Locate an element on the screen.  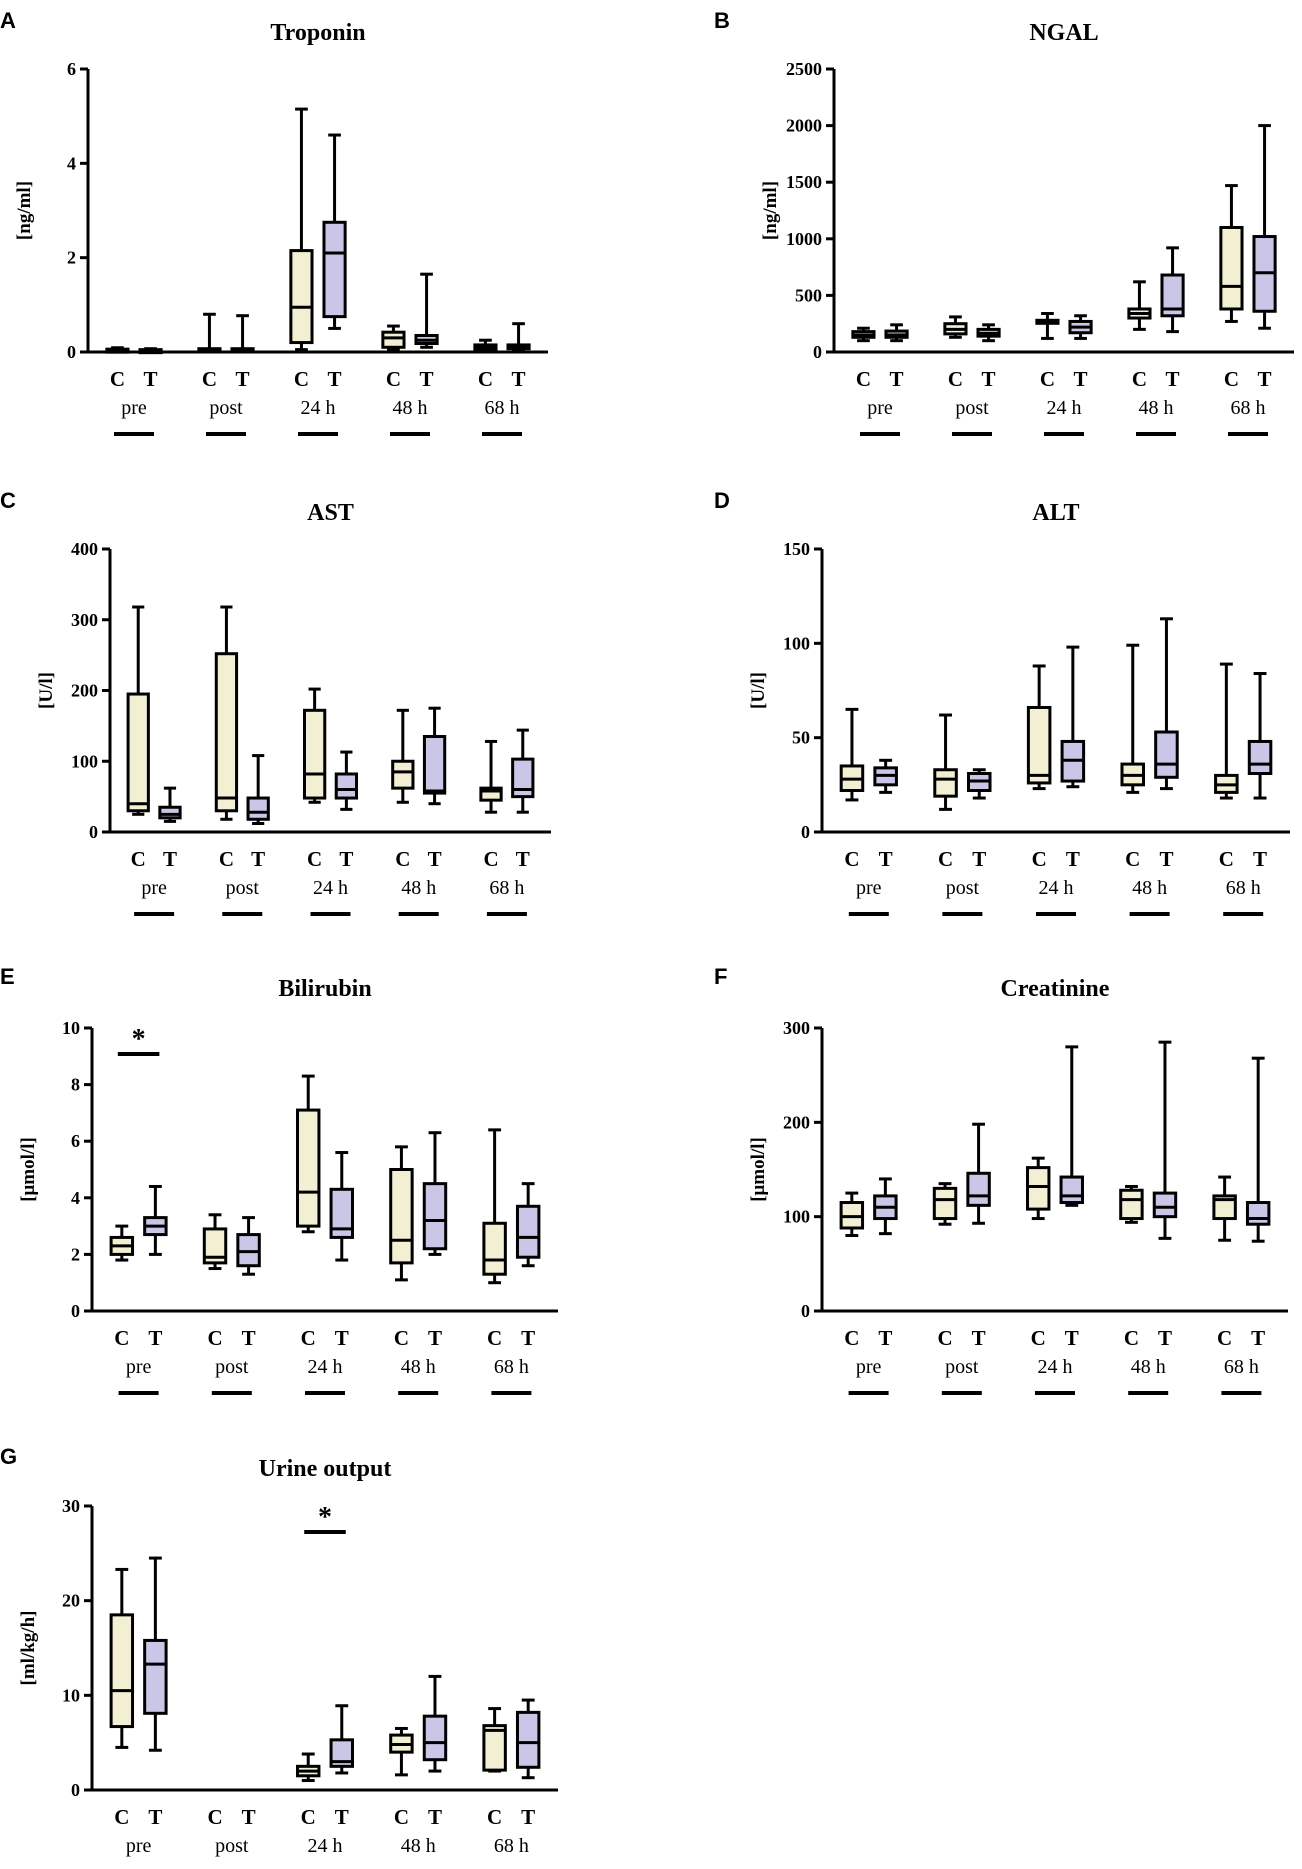
significance-star: * is located at coordinates (325, 1517).